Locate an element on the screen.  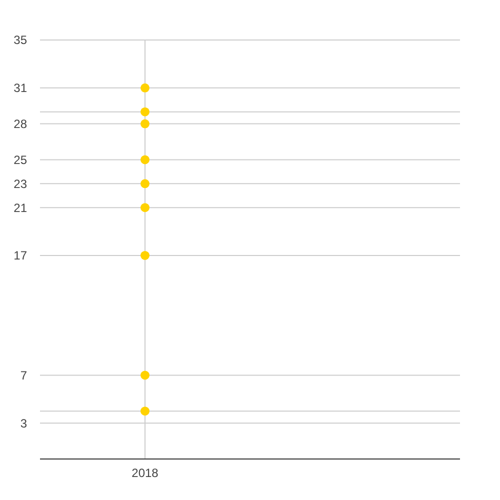
y-tick-label: 25 is located at coordinates (21, 159).